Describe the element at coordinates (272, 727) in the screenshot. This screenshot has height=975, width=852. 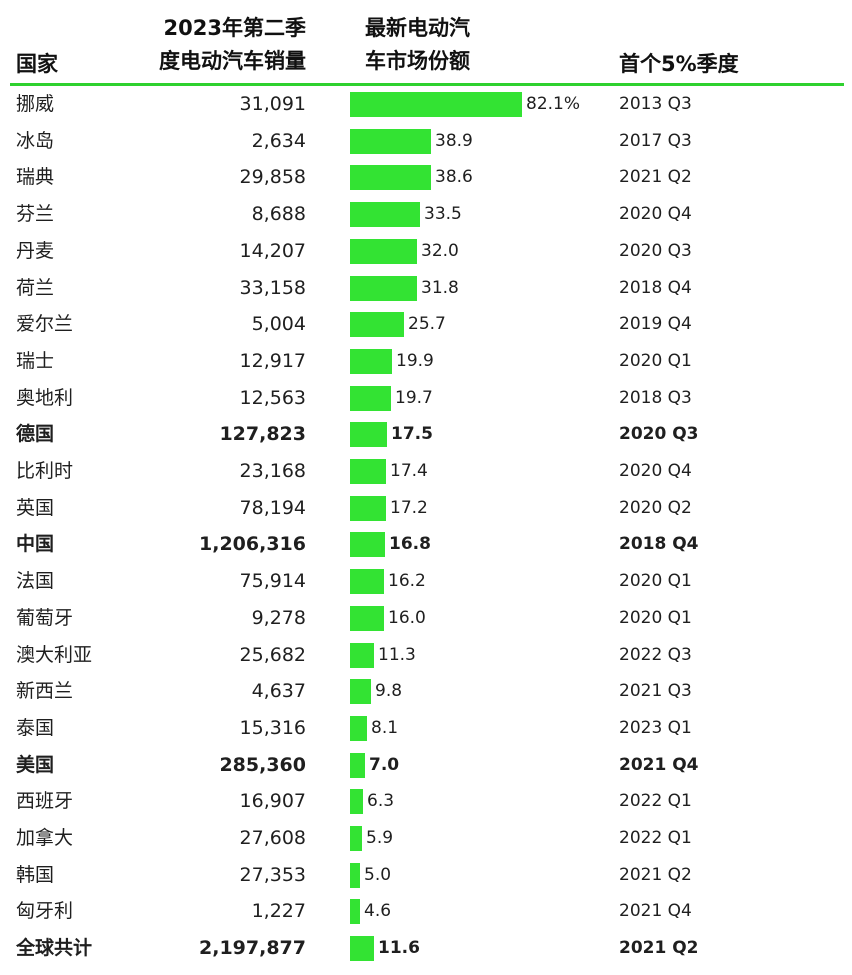
I see `sales-value: 15,316` at that location.